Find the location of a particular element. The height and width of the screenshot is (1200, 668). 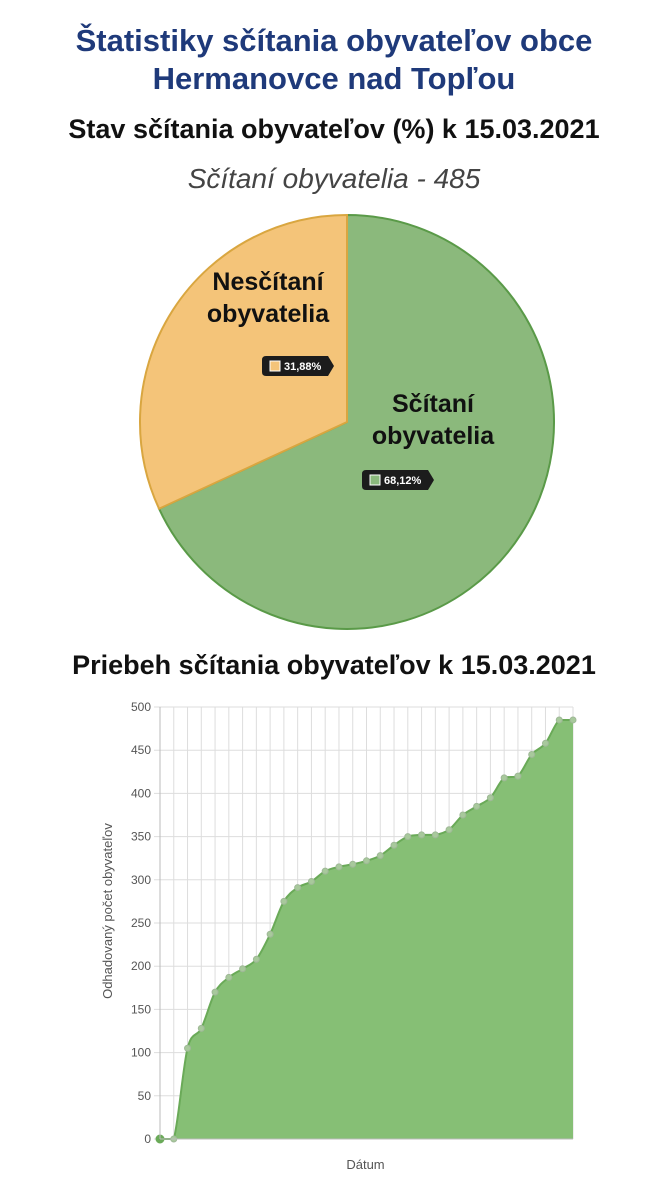

pie-chart-title: Sčítaní obyvatelia - 485 is located at coordinates (334, 178).